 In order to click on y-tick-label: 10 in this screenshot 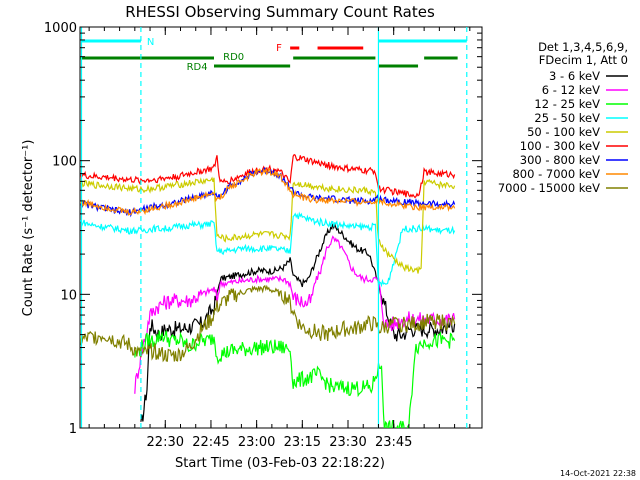, I will do `click(68, 295)`.